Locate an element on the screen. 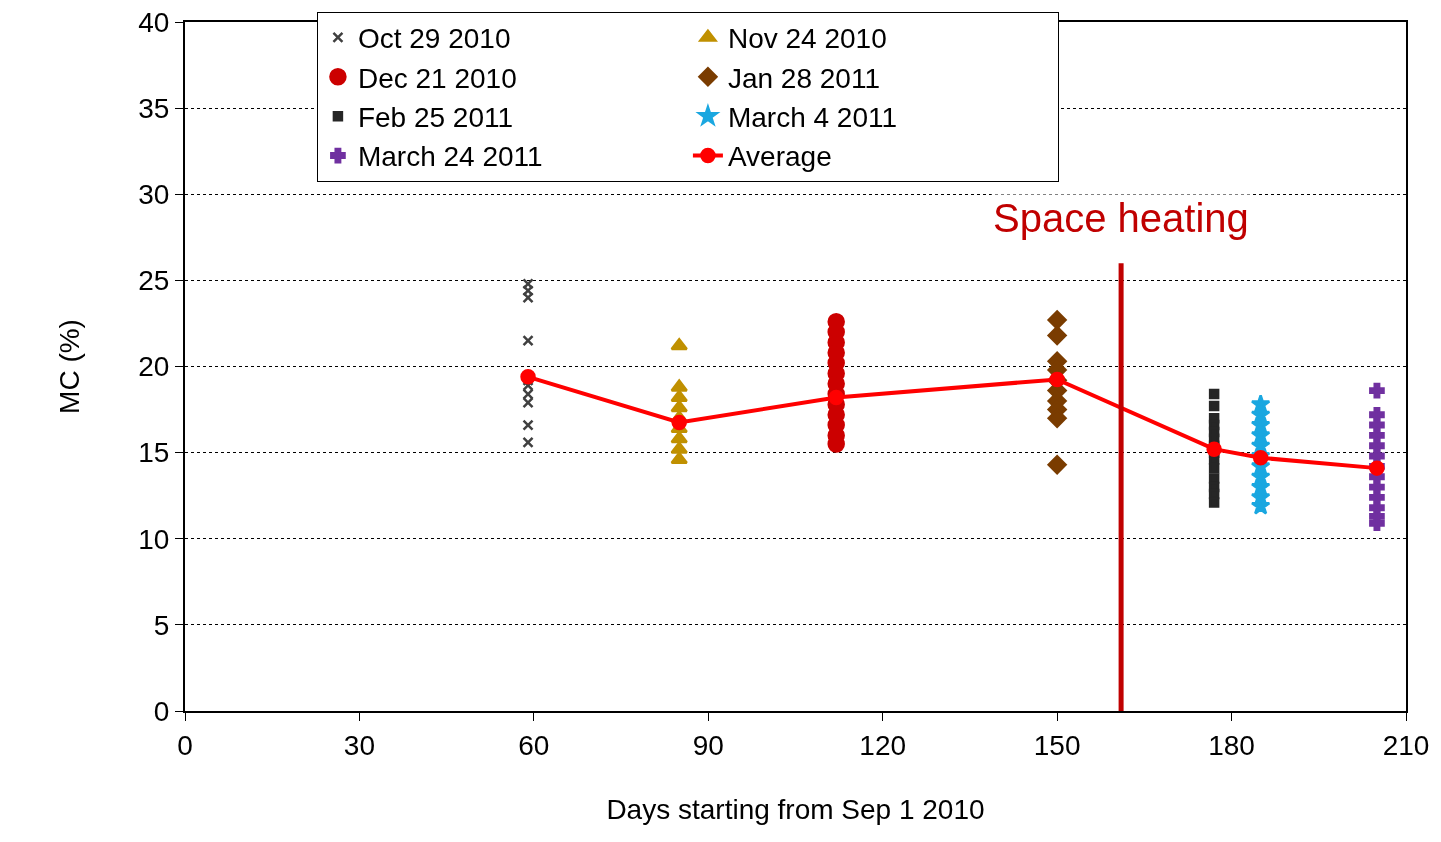 The height and width of the screenshot is (842, 1441). legend-label: Oct 29 2010 is located at coordinates (434, 39).